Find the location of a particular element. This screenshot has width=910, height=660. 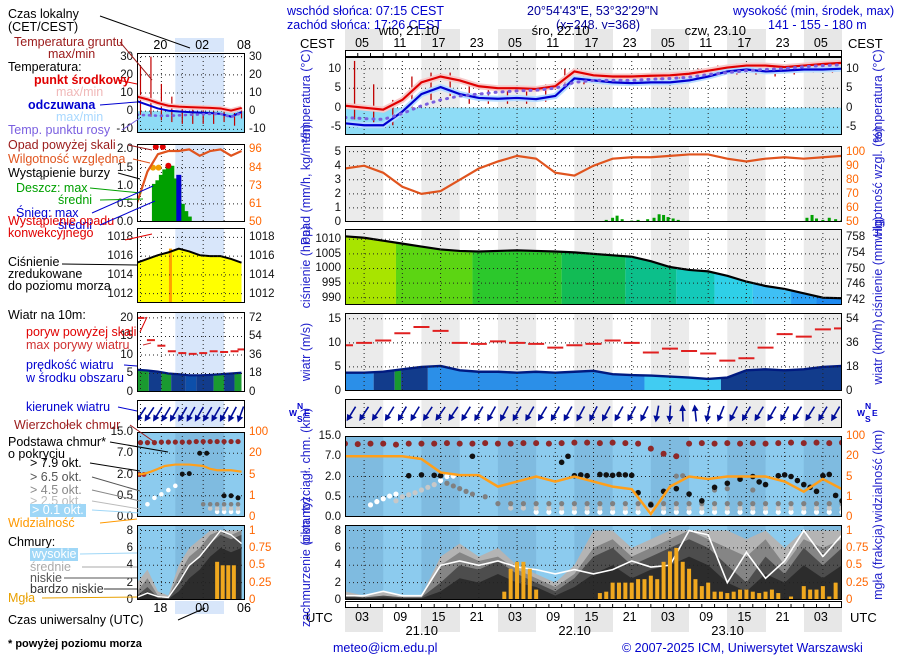

contact-email-link: meteo@icm.edu.pl is located at coordinates (385, 648).